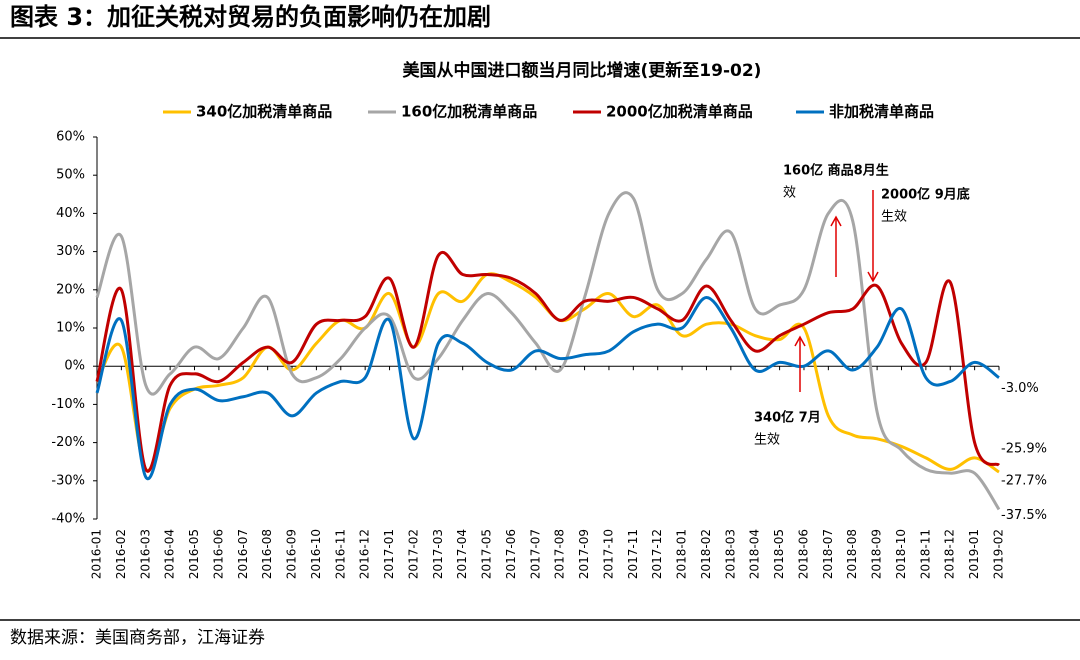 The image size is (1080, 660). I want to click on x-tick-label: 2018-10, so click(901, 554).